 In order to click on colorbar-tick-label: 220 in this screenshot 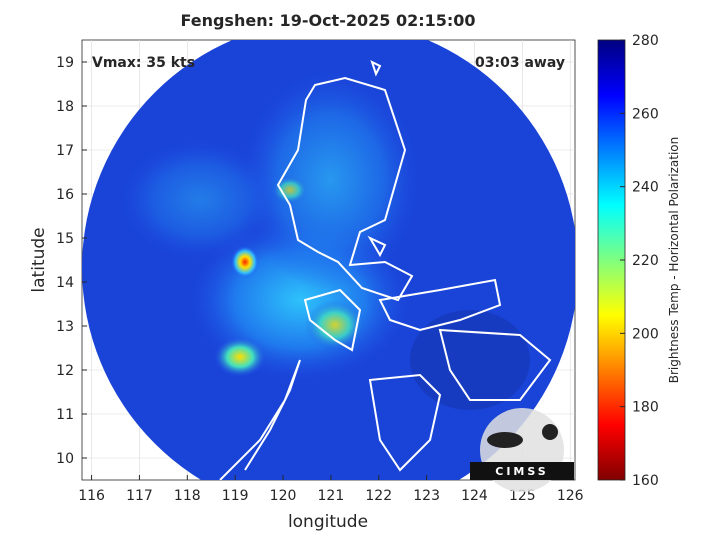, I will do `click(645, 261)`.